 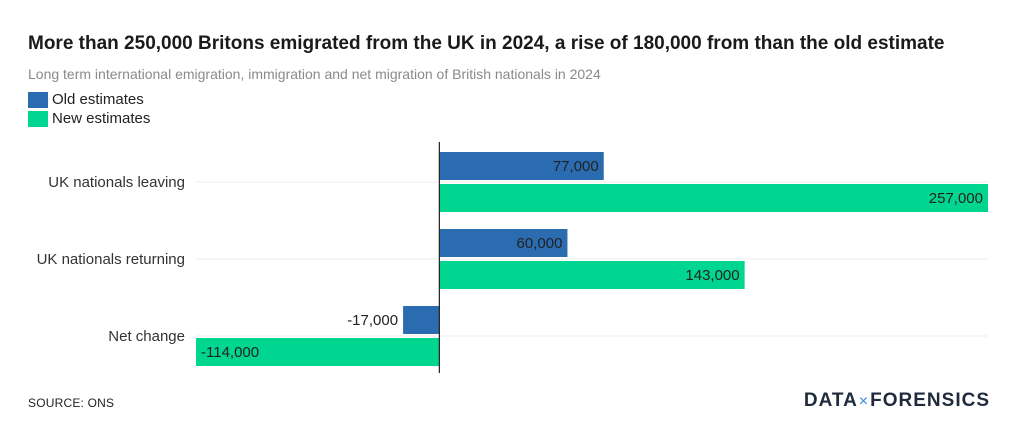 What do you see at coordinates (230, 352) in the screenshot?
I see `data-label: -114,000` at bounding box center [230, 352].